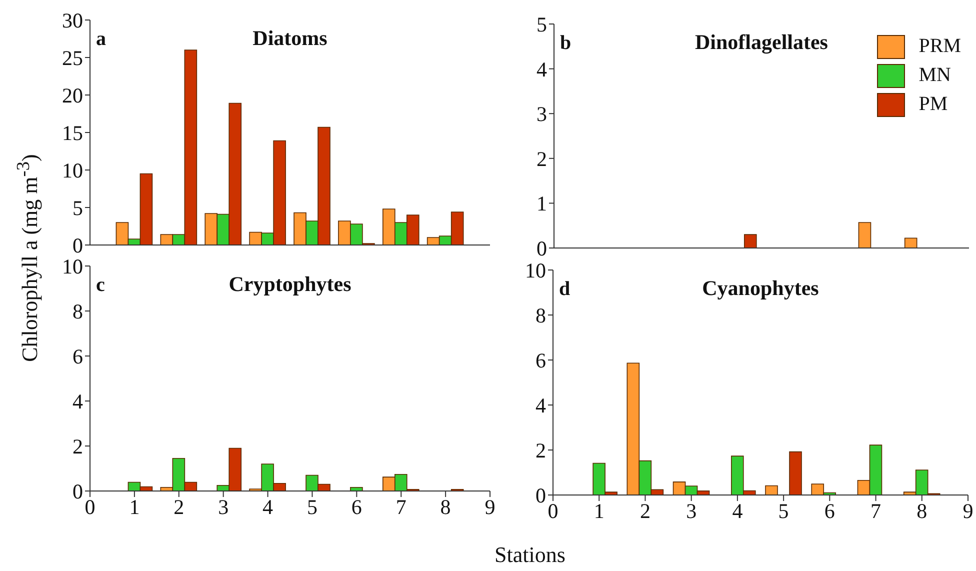 The height and width of the screenshot is (571, 976). Describe the element at coordinates (564, 289) in the screenshot. I see `annotation: d` at that location.